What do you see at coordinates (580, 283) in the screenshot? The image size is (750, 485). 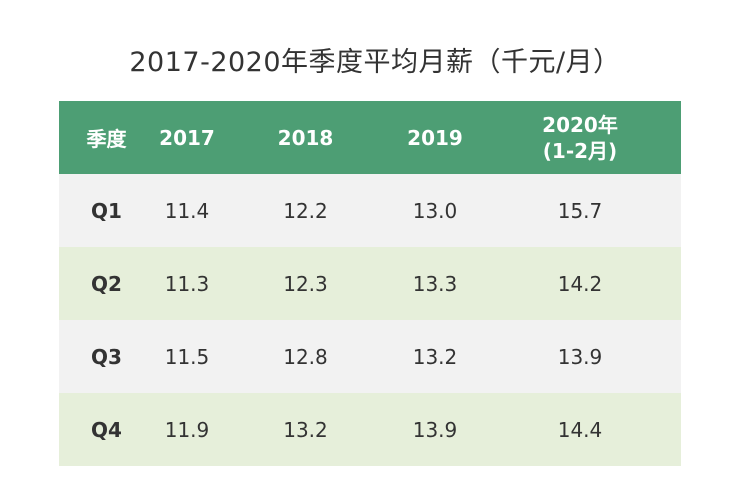 I see `value-2020: 14.2` at bounding box center [580, 283].